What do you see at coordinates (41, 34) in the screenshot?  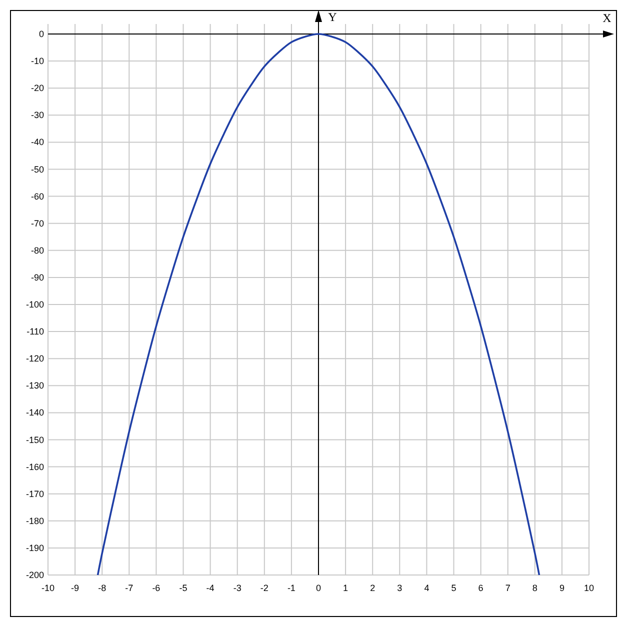 I see `y-tick-label: 0` at bounding box center [41, 34].